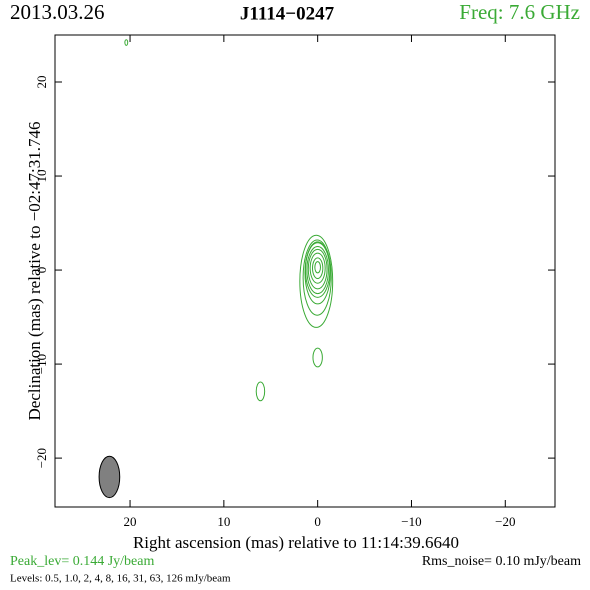 The image size is (590, 590). Describe the element at coordinates (109, 477) in the screenshot. I see `beam` at that location.